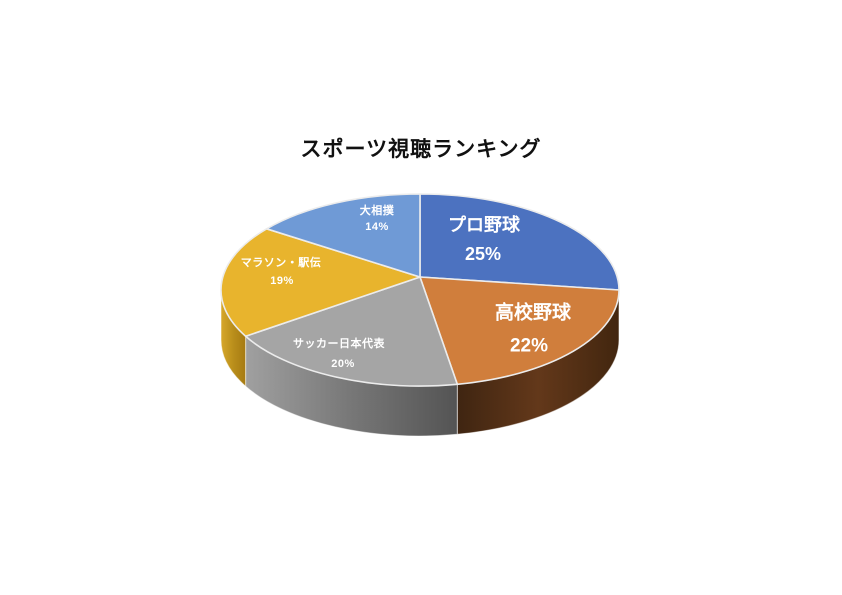 Image resolution: width=842 pixels, height=595 pixels. What do you see at coordinates (282, 281) in the screenshot?
I see `slice-label-percent-3: 19%` at bounding box center [282, 281].